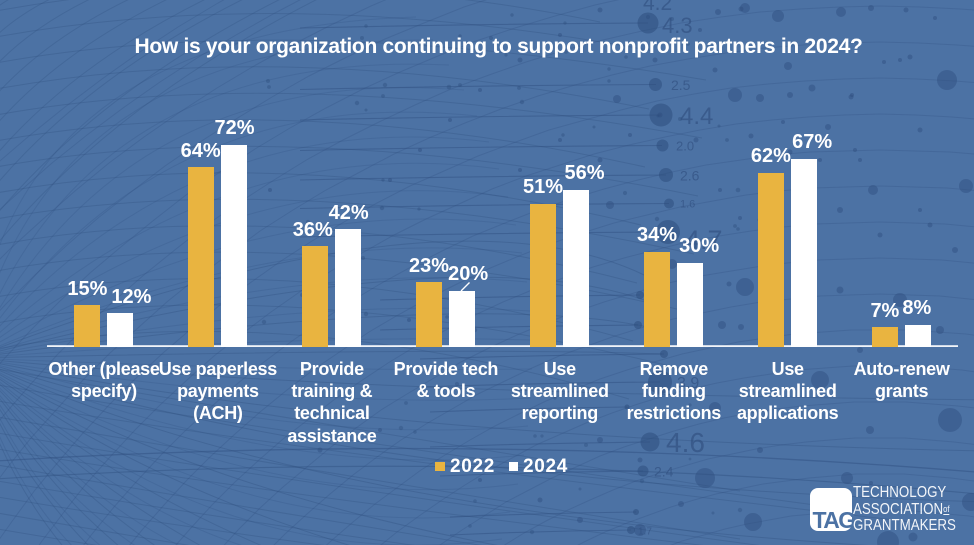  Describe the element at coordinates (677, 25) in the screenshot. I see `svg-text: 4.3` at that location.